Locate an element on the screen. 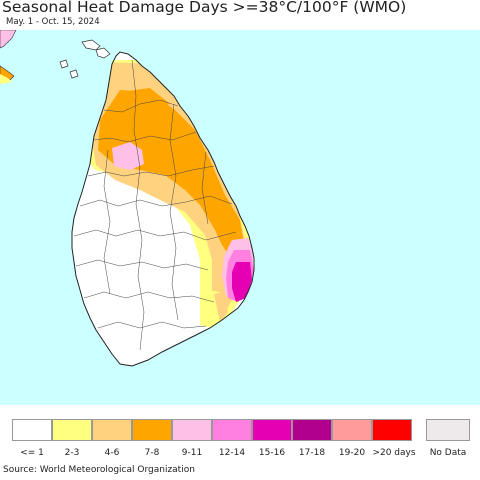 This screenshot has height=480, width=480. legend-label: 2-3 is located at coordinates (72, 453).